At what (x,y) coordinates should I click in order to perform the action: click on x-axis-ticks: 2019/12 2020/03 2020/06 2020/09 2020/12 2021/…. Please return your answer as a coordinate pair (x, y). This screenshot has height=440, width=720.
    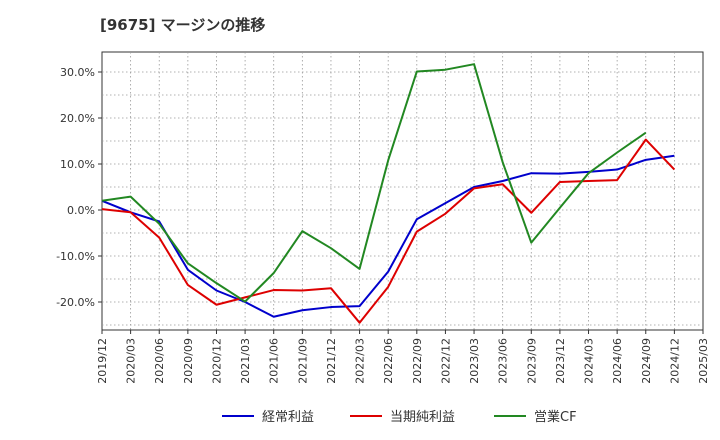
    Looking at the image, I should click on (403, 357).